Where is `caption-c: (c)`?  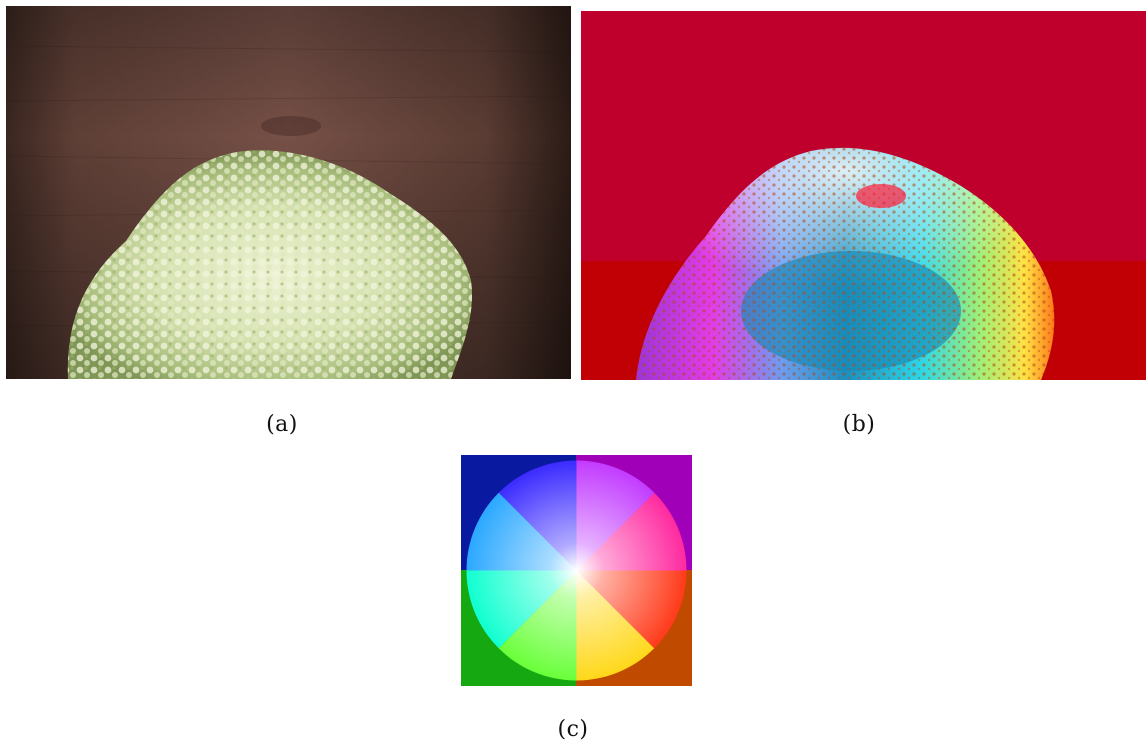 caption-c: (c) is located at coordinates (573, 729).